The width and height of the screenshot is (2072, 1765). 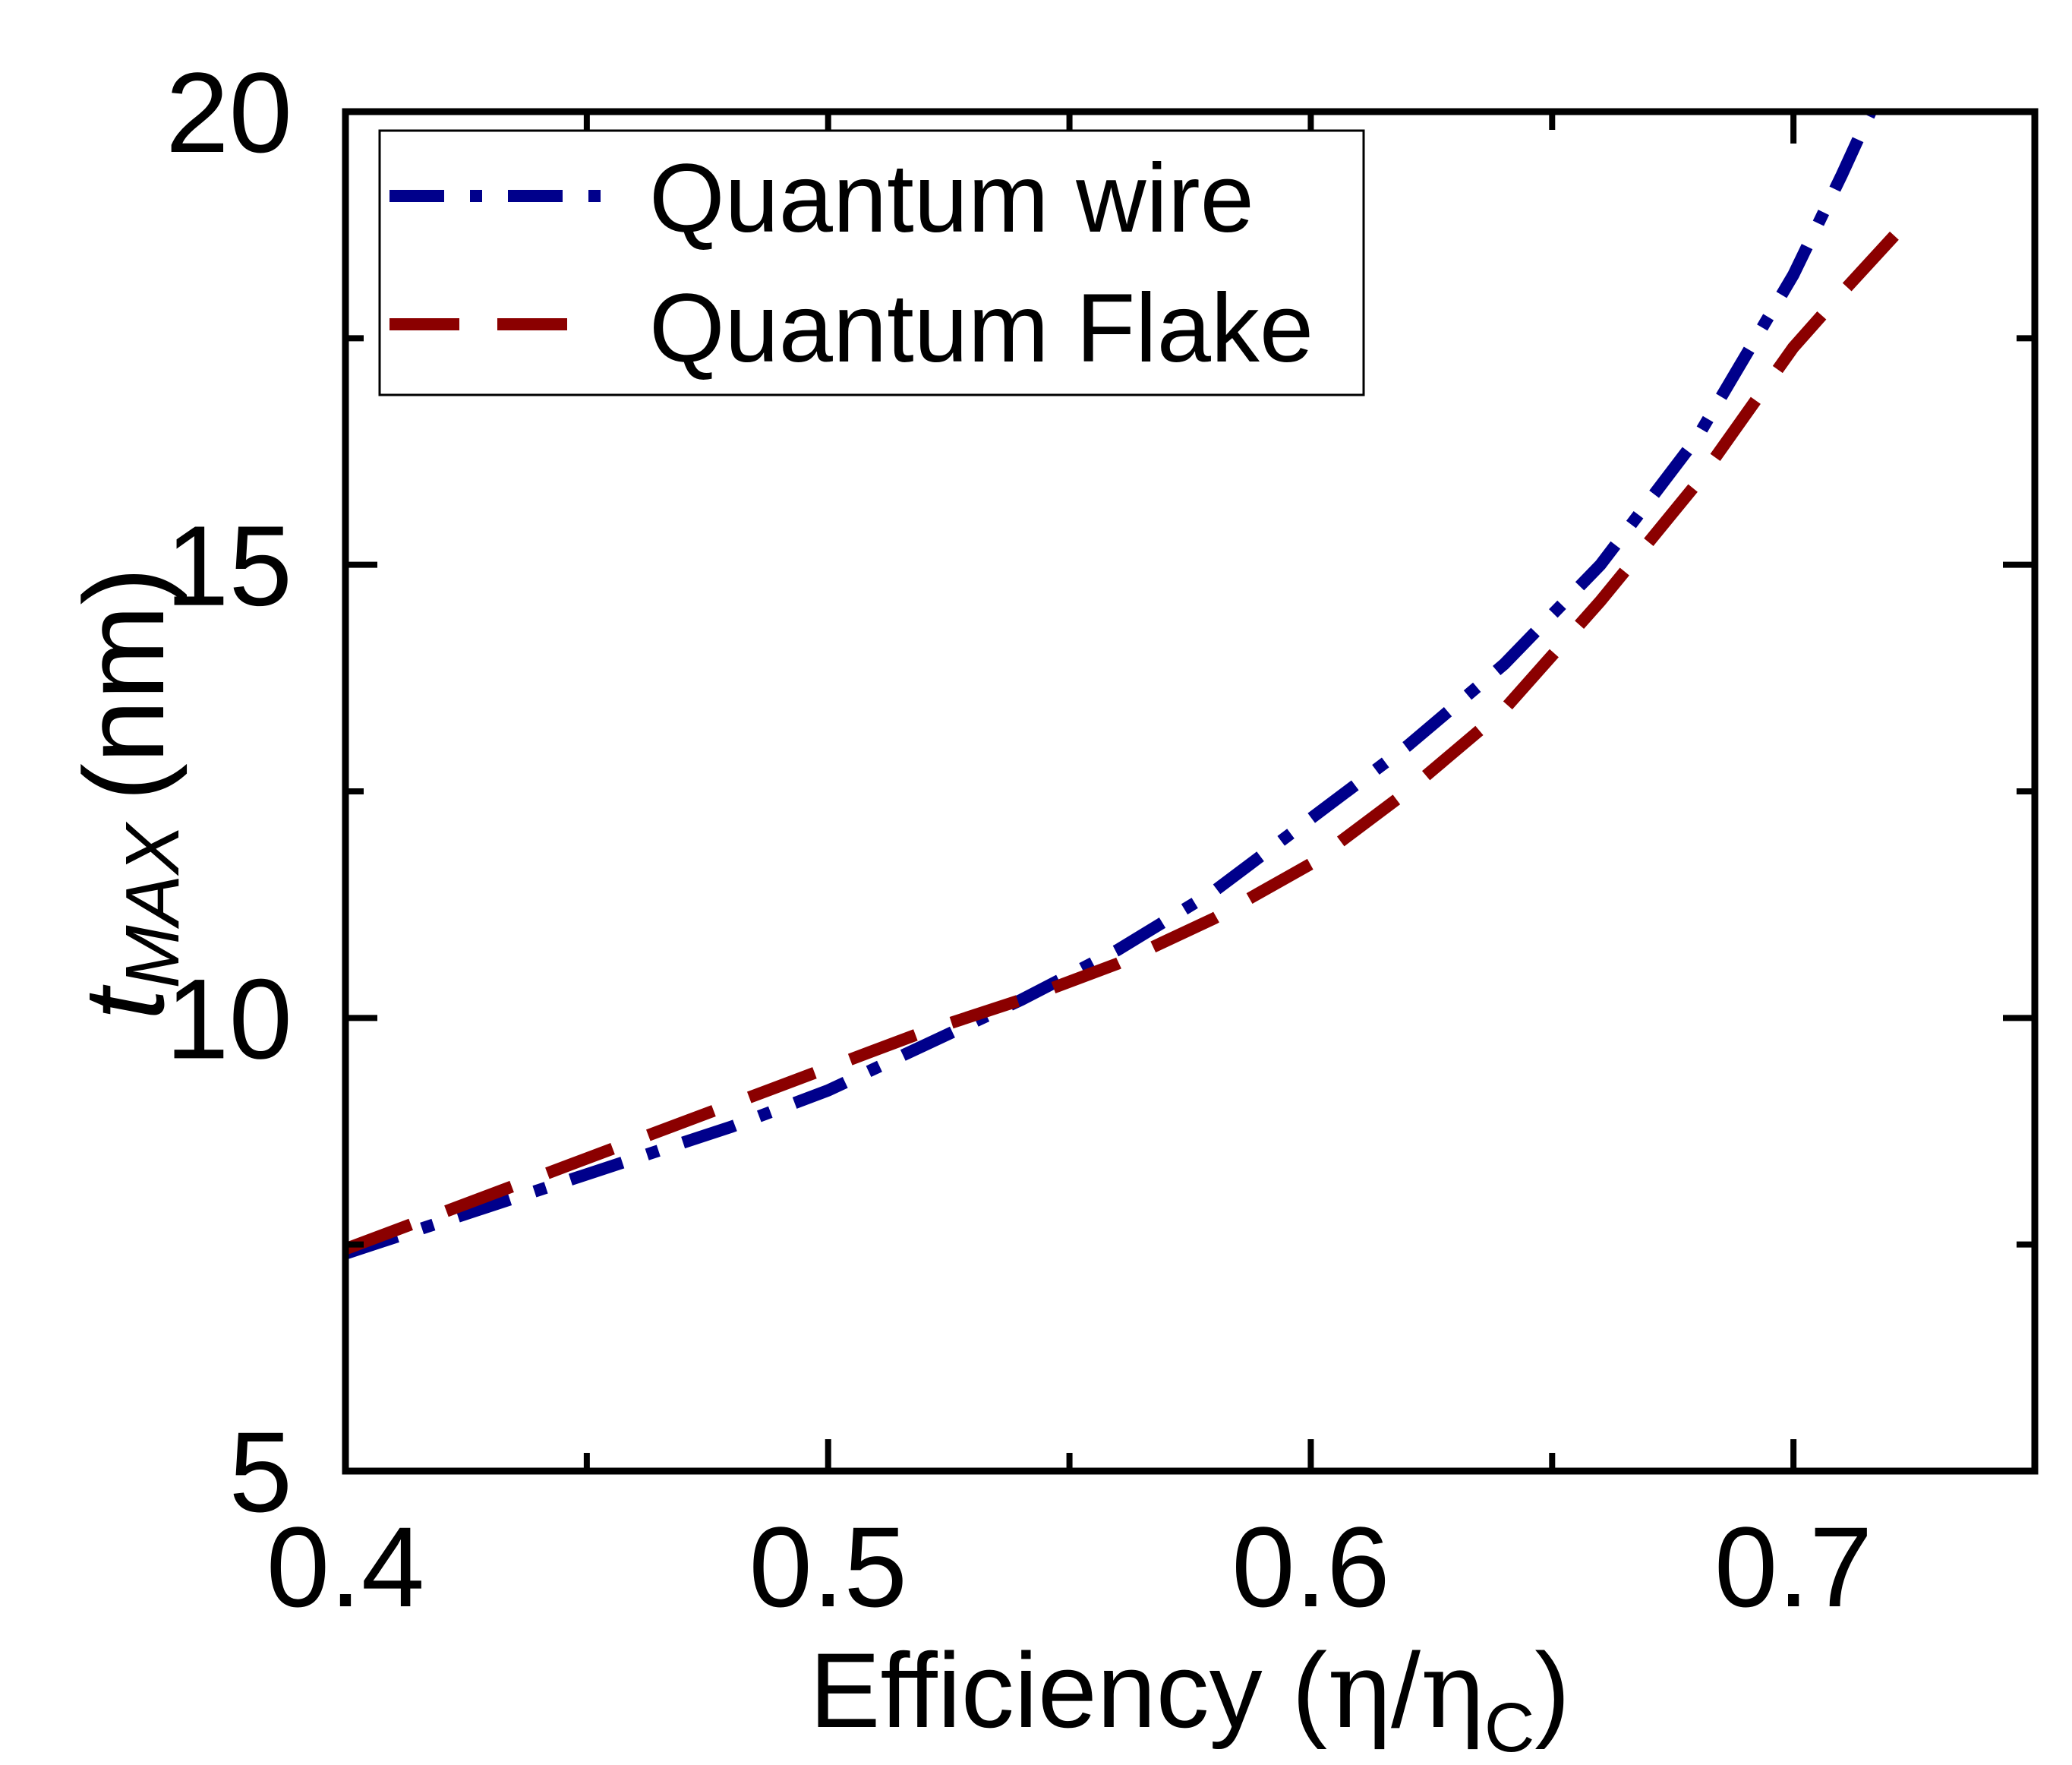 What do you see at coordinates (127, 794) in the screenshot?
I see `y-axis-label: tMAX(nm)` at bounding box center [127, 794].